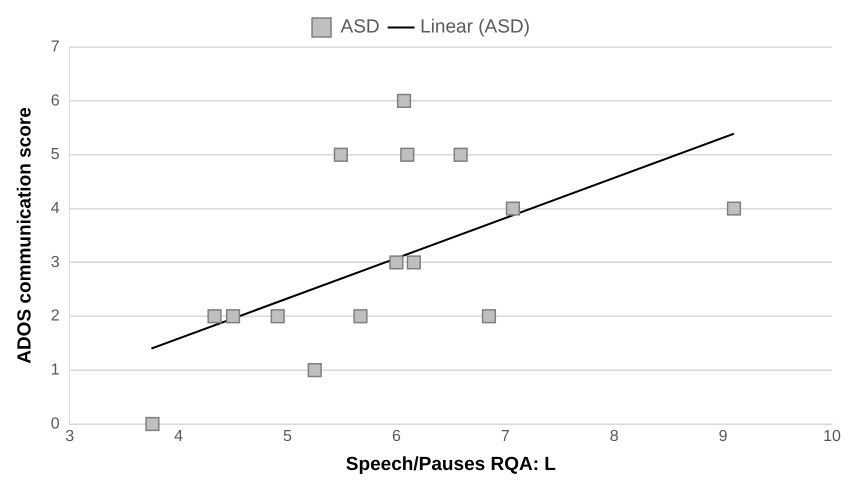 The height and width of the screenshot is (486, 846). Describe the element at coordinates (55, 370) in the screenshot. I see `y-tick-label: 1` at that location.